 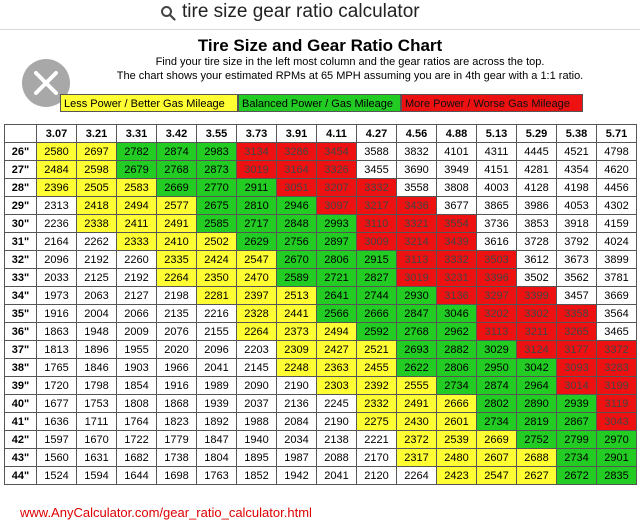 I want to click on rpm-cell: 2392, so click(x=376, y=385).